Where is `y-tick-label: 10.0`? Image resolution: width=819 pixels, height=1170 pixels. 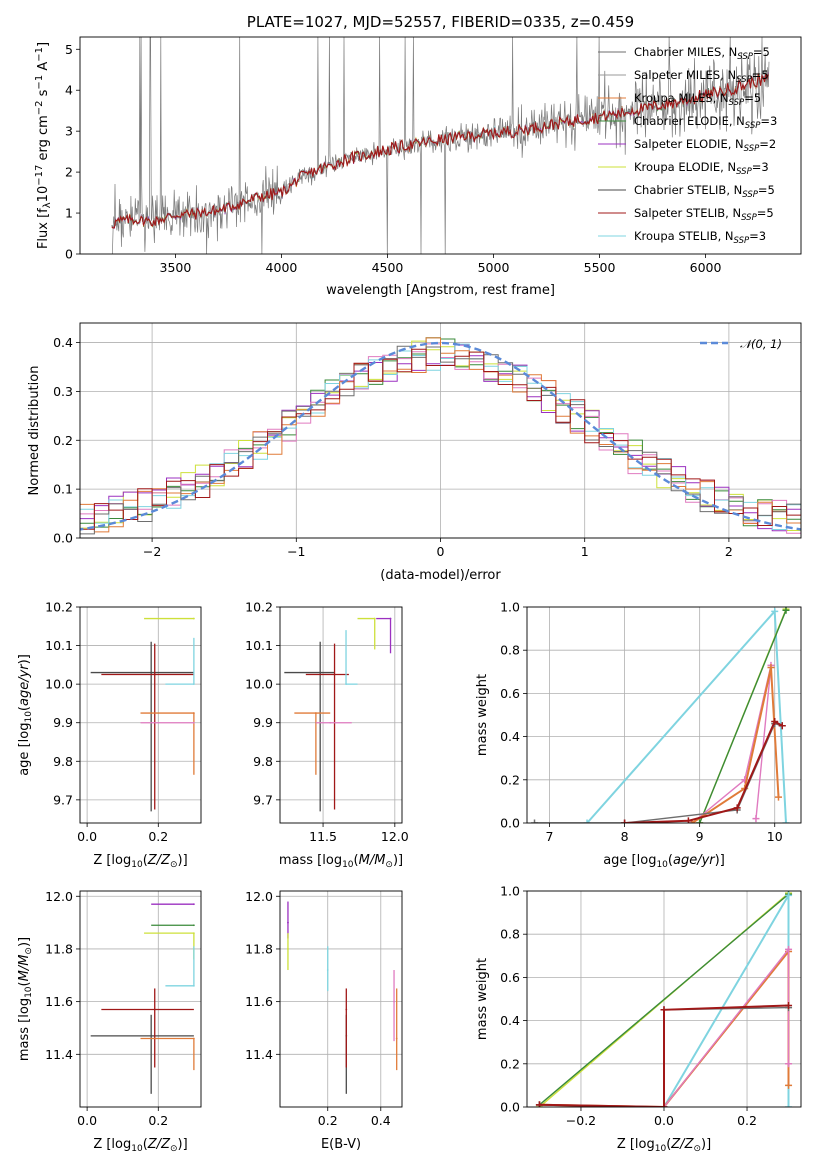
y-tick-label: 10.0 is located at coordinates (259, 684).